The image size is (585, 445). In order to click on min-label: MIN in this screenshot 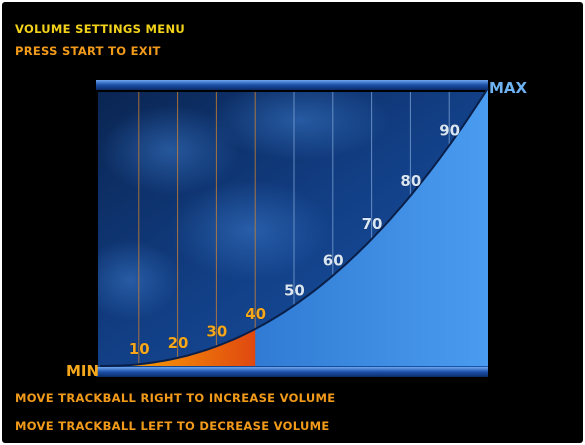, I will do `click(82, 371)`.